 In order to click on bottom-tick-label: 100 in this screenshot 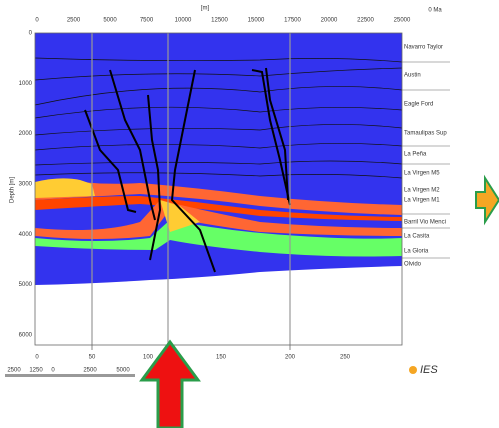, I will do `click(148, 358)`.